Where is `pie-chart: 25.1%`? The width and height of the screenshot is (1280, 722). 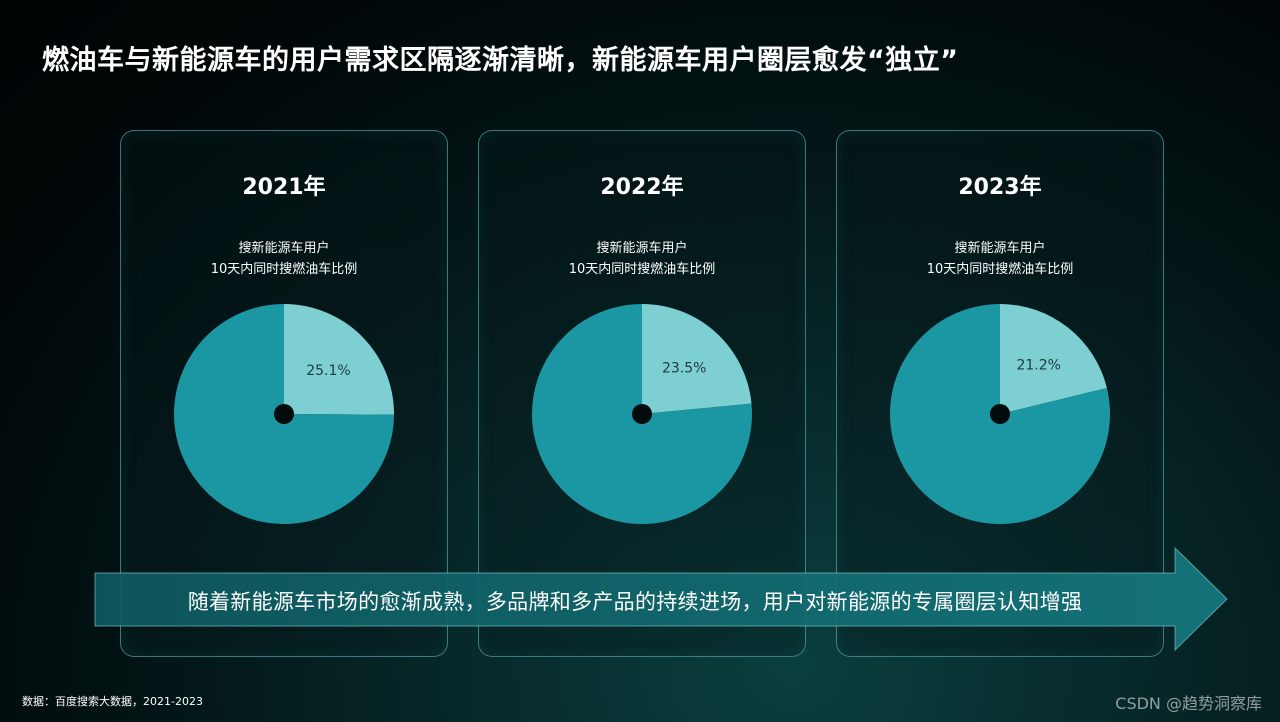 pie-chart: 25.1% is located at coordinates (283, 414).